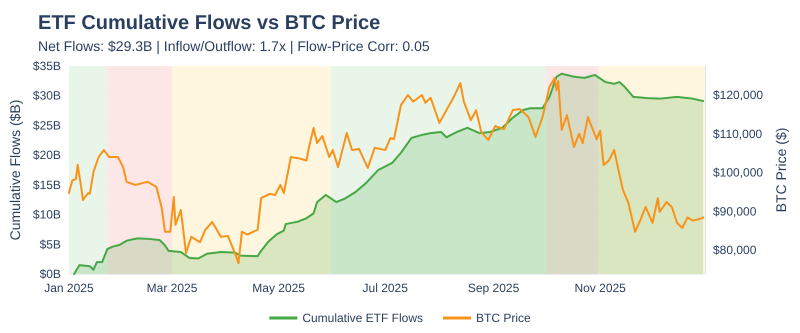 The width and height of the screenshot is (800, 333). I want to click on y2-axis-title: BTC Price ($), so click(780, 170).